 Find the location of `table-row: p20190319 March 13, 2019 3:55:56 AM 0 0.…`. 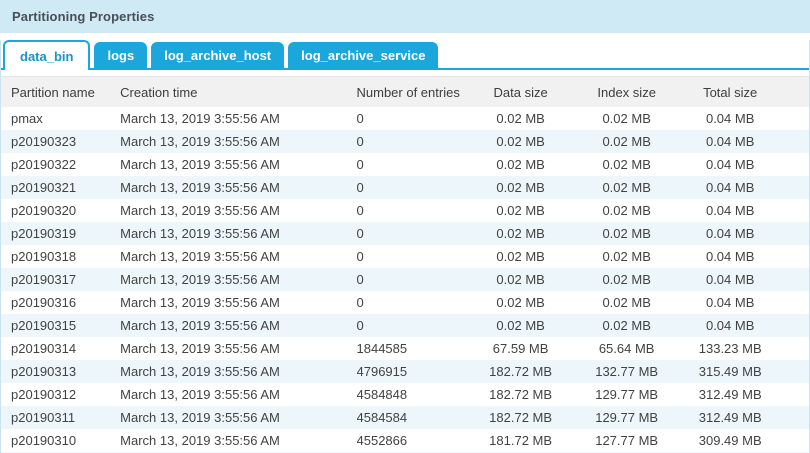

table-row: p20190319 March 13, 2019 3:55:56 AM 0 0.… is located at coordinates (405, 233).